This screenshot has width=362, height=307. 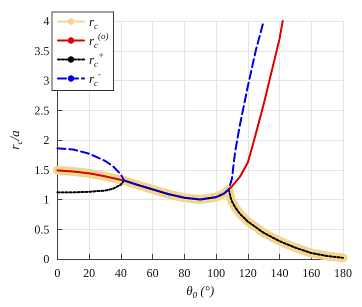 What do you see at coordinates (46, 199) in the screenshot?
I see `y-tick-label: 1` at bounding box center [46, 199].